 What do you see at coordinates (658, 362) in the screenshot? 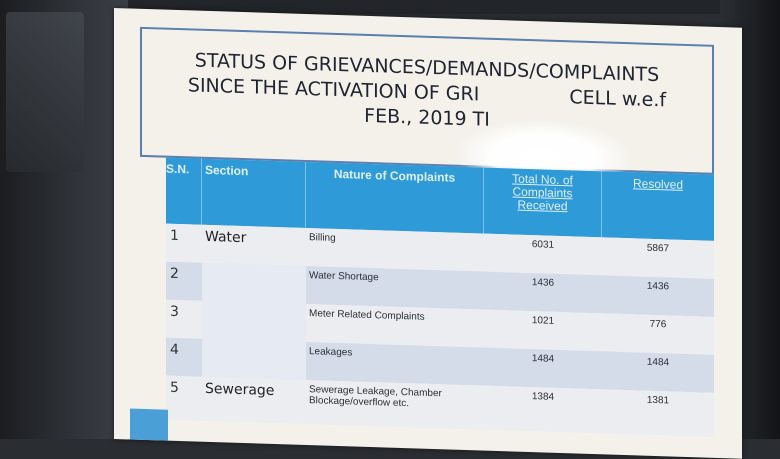
I see `row-resolved: 1484` at bounding box center [658, 362].